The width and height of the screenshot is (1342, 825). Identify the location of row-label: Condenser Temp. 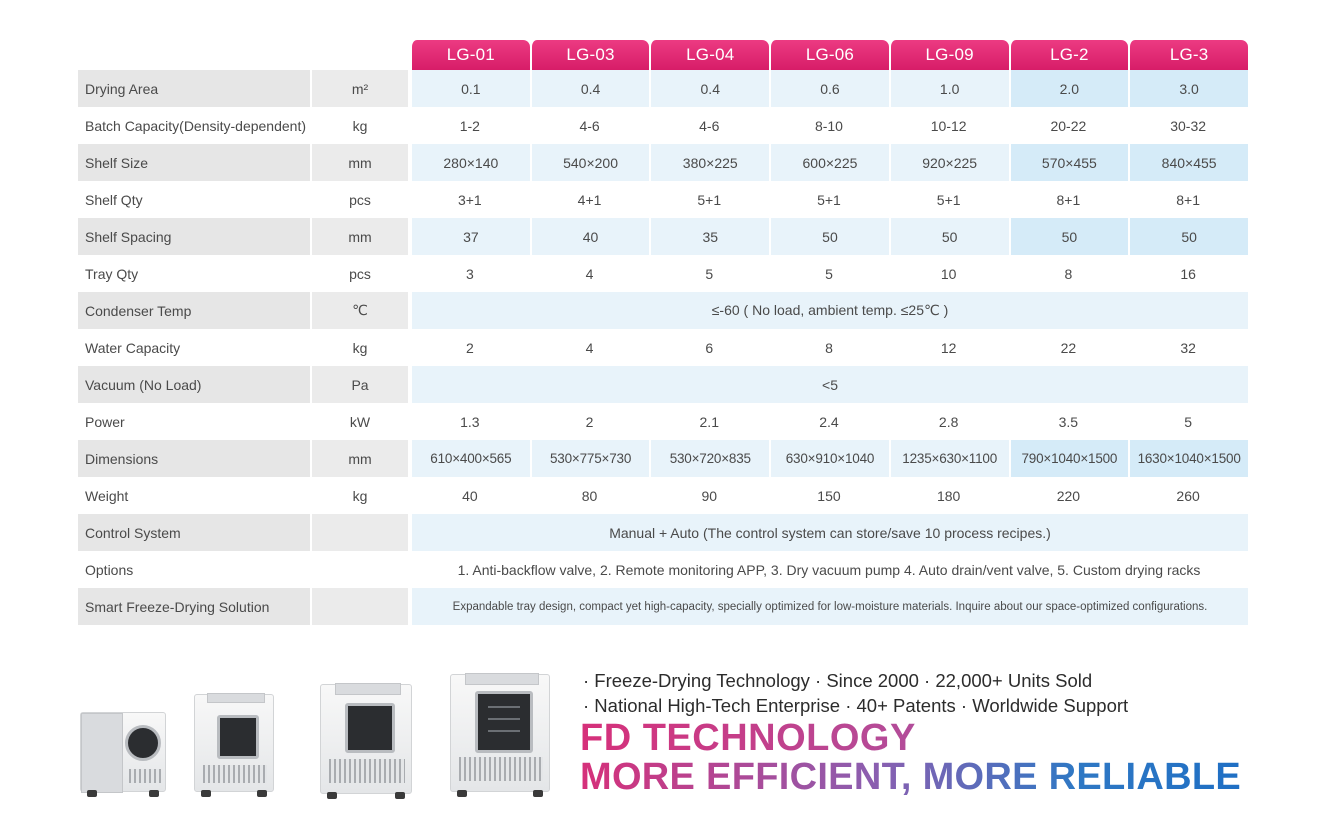
(194, 310).